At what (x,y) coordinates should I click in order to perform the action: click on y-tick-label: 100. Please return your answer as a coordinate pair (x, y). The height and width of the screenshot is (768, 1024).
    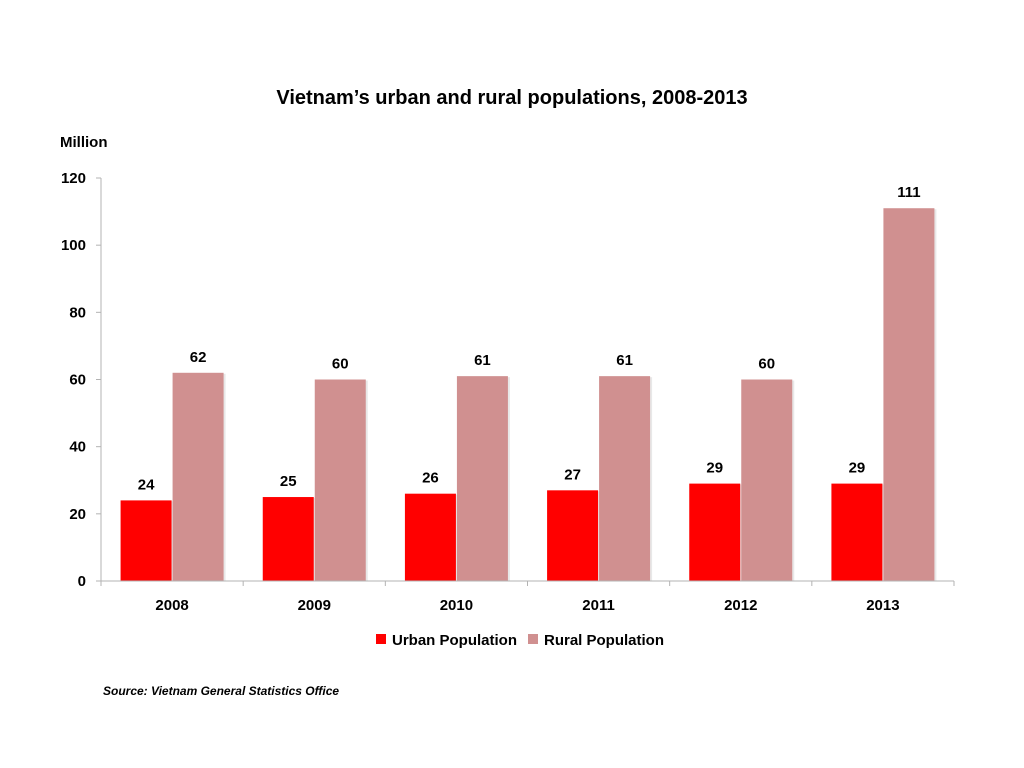
    Looking at the image, I should click on (73, 245).